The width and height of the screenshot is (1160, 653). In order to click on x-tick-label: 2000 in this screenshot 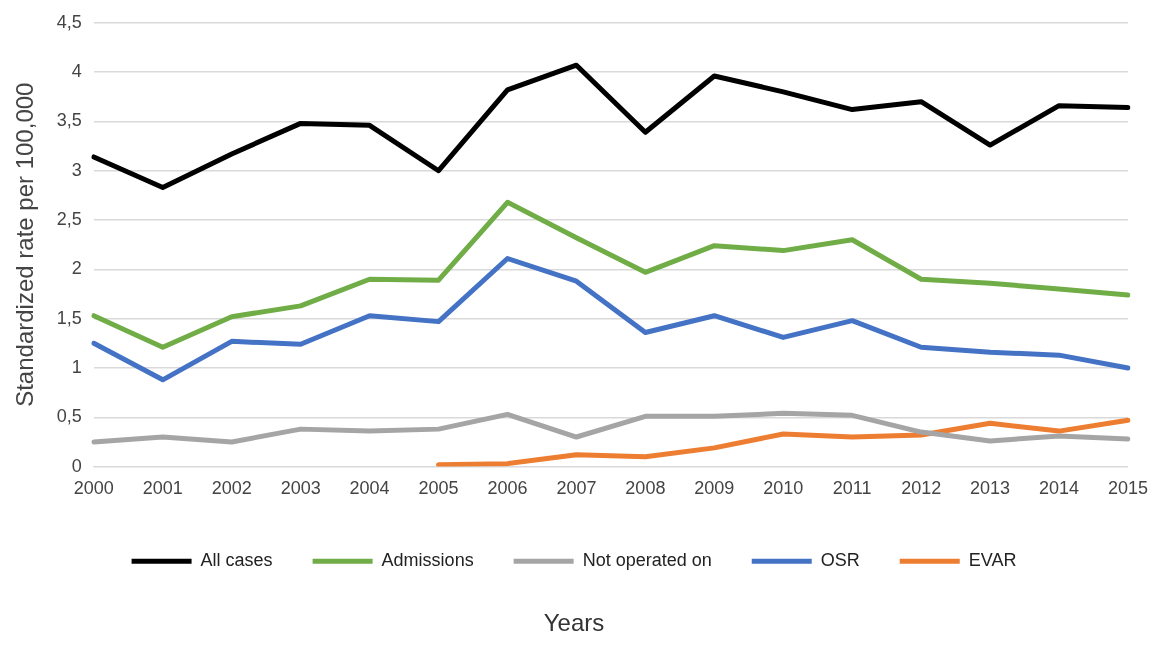, I will do `click(93, 488)`.